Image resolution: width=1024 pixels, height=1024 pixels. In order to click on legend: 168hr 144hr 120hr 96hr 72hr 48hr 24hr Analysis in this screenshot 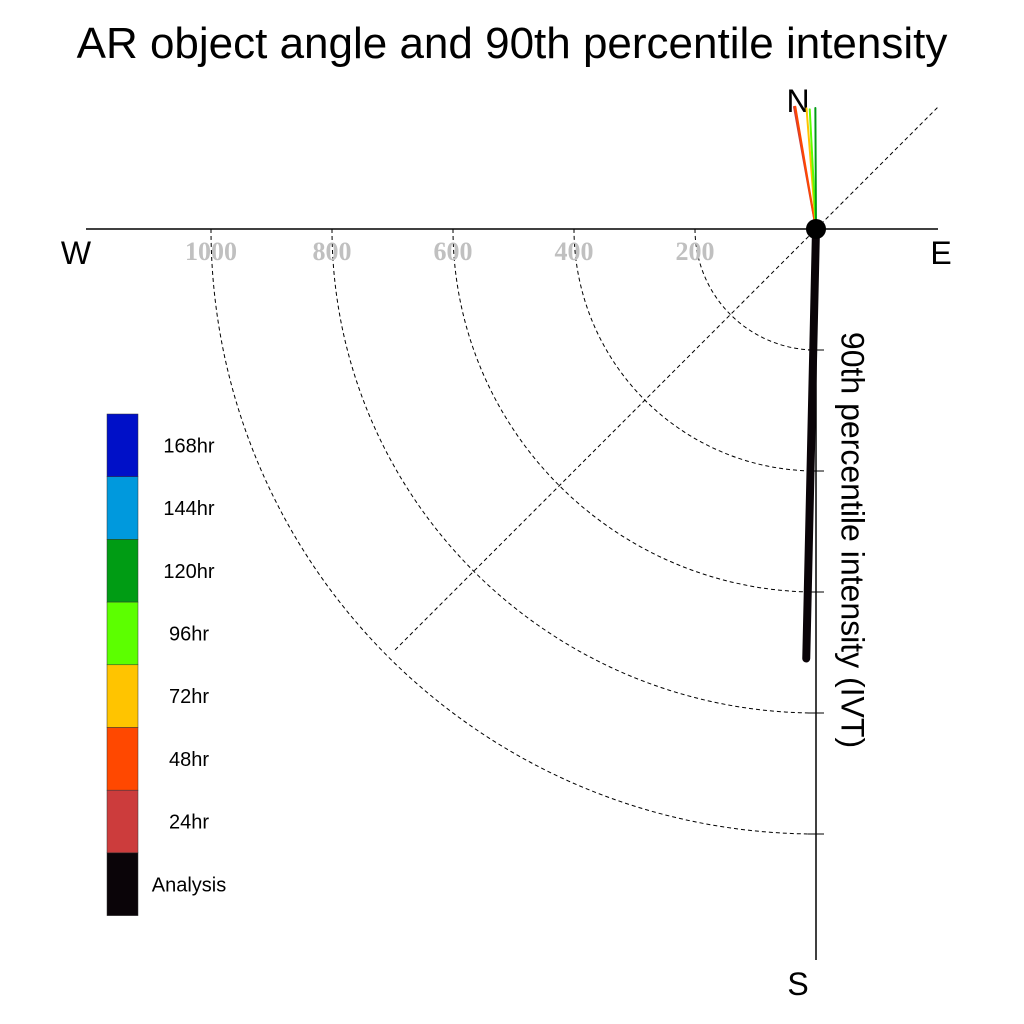, I will do `click(166, 664)`.